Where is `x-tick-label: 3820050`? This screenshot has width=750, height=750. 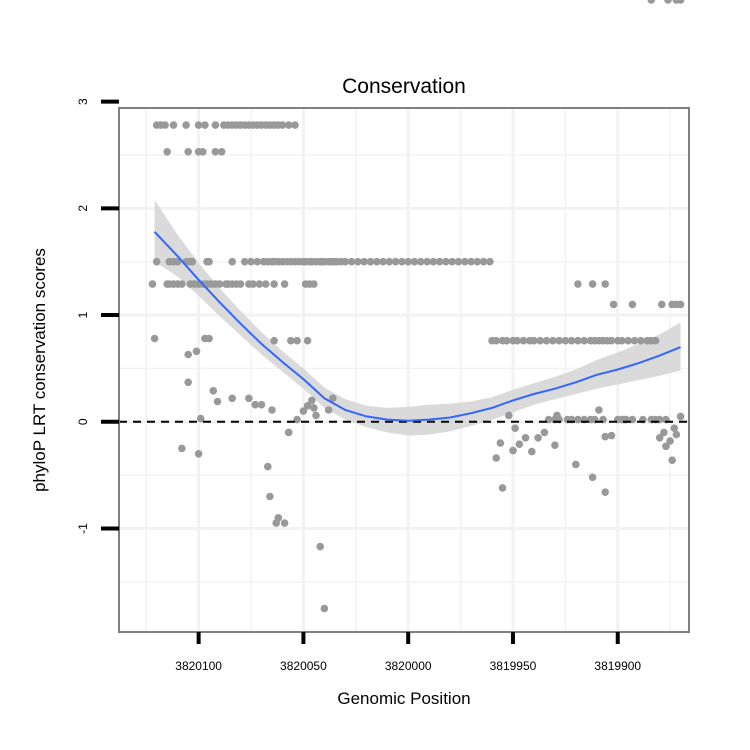
x-tick-label: 3820050 is located at coordinates (303, 666).